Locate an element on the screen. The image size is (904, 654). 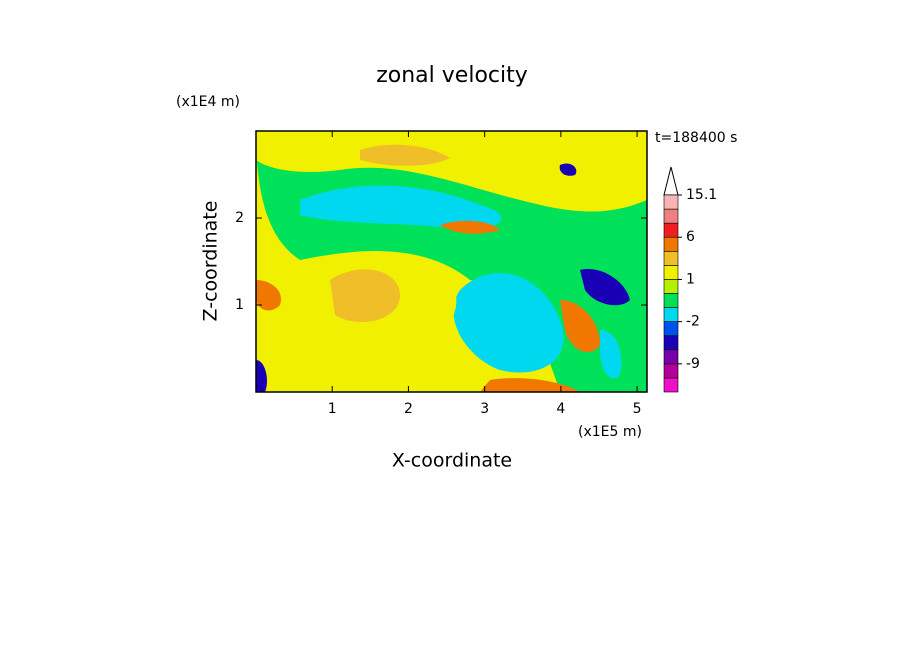
time-label: t=188400 s is located at coordinates (696, 138).